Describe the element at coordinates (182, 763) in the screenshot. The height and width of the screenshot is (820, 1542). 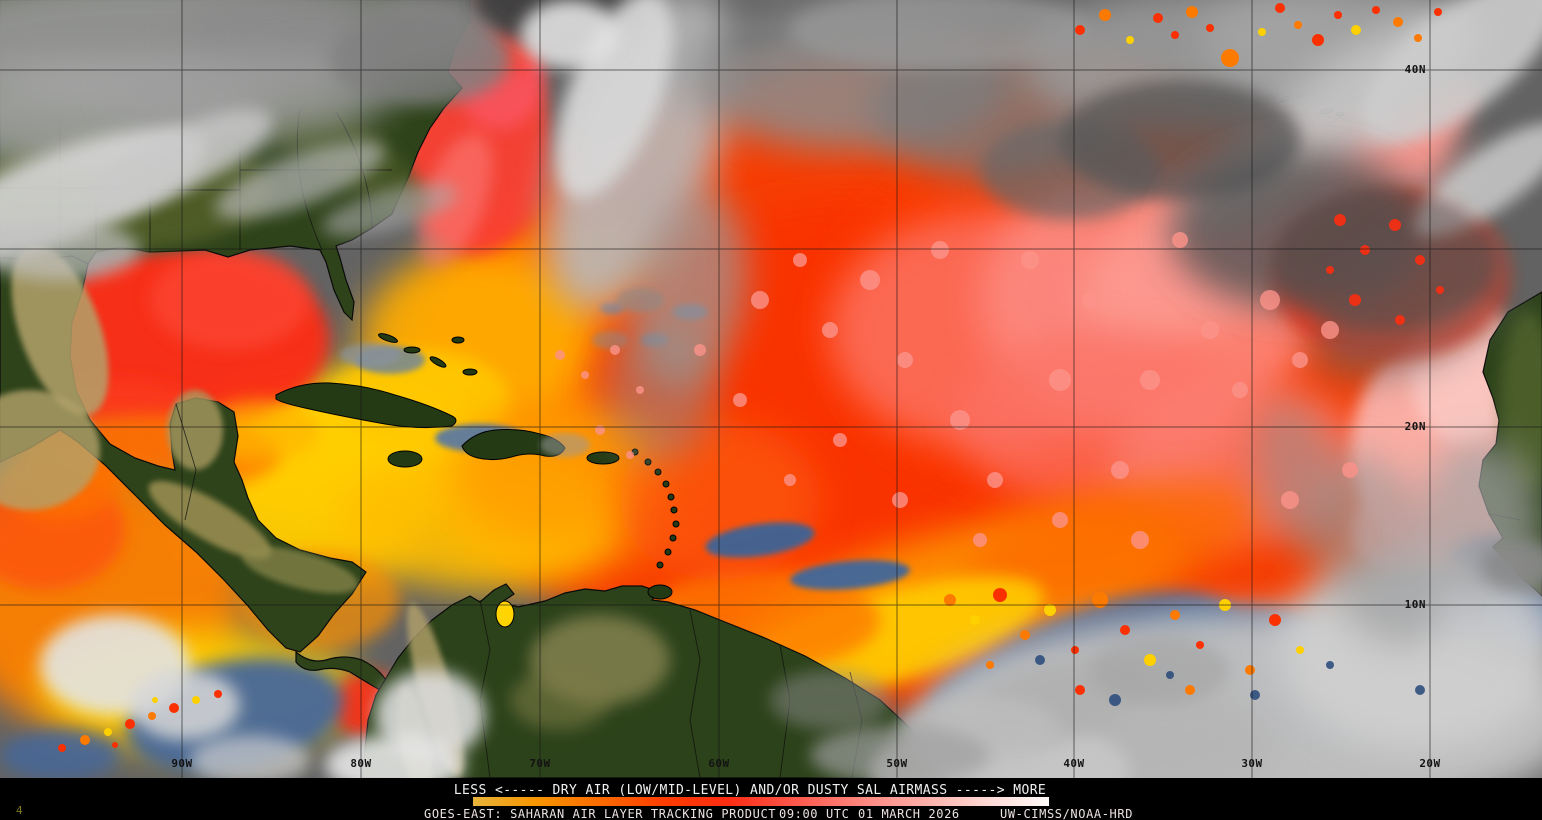
I see `lon-label-90w: 90W` at that location.